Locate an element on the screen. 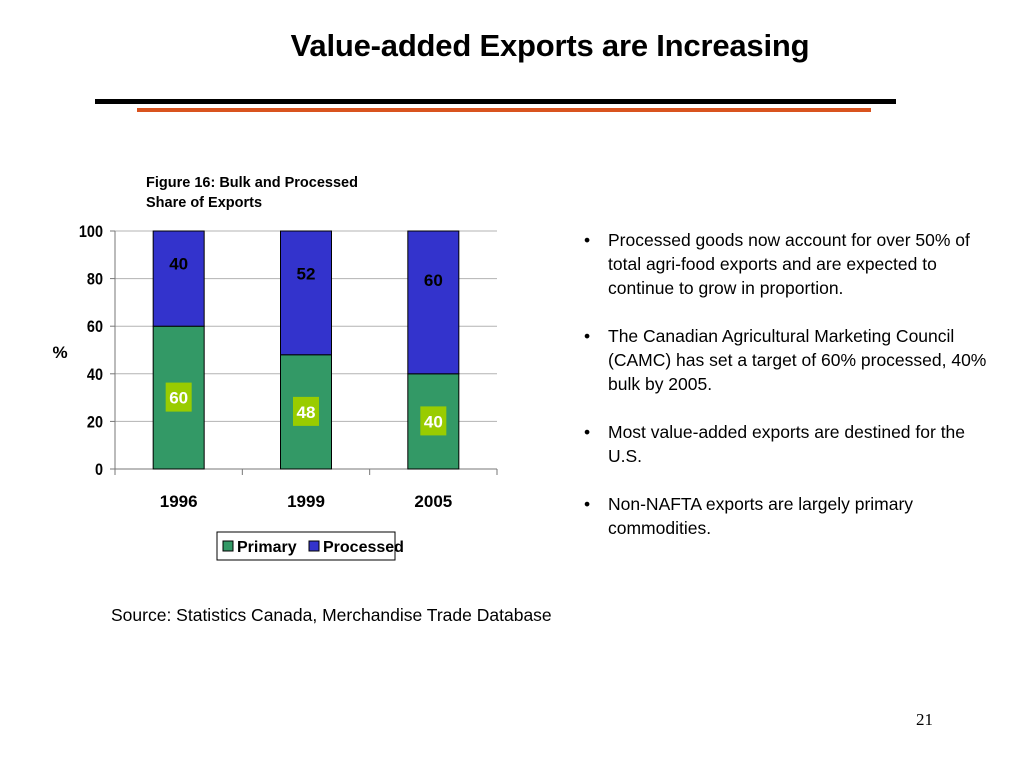 Image resolution: width=1024 pixels, height=768 pixels. y-tick-label: 100 is located at coordinates (91, 232).